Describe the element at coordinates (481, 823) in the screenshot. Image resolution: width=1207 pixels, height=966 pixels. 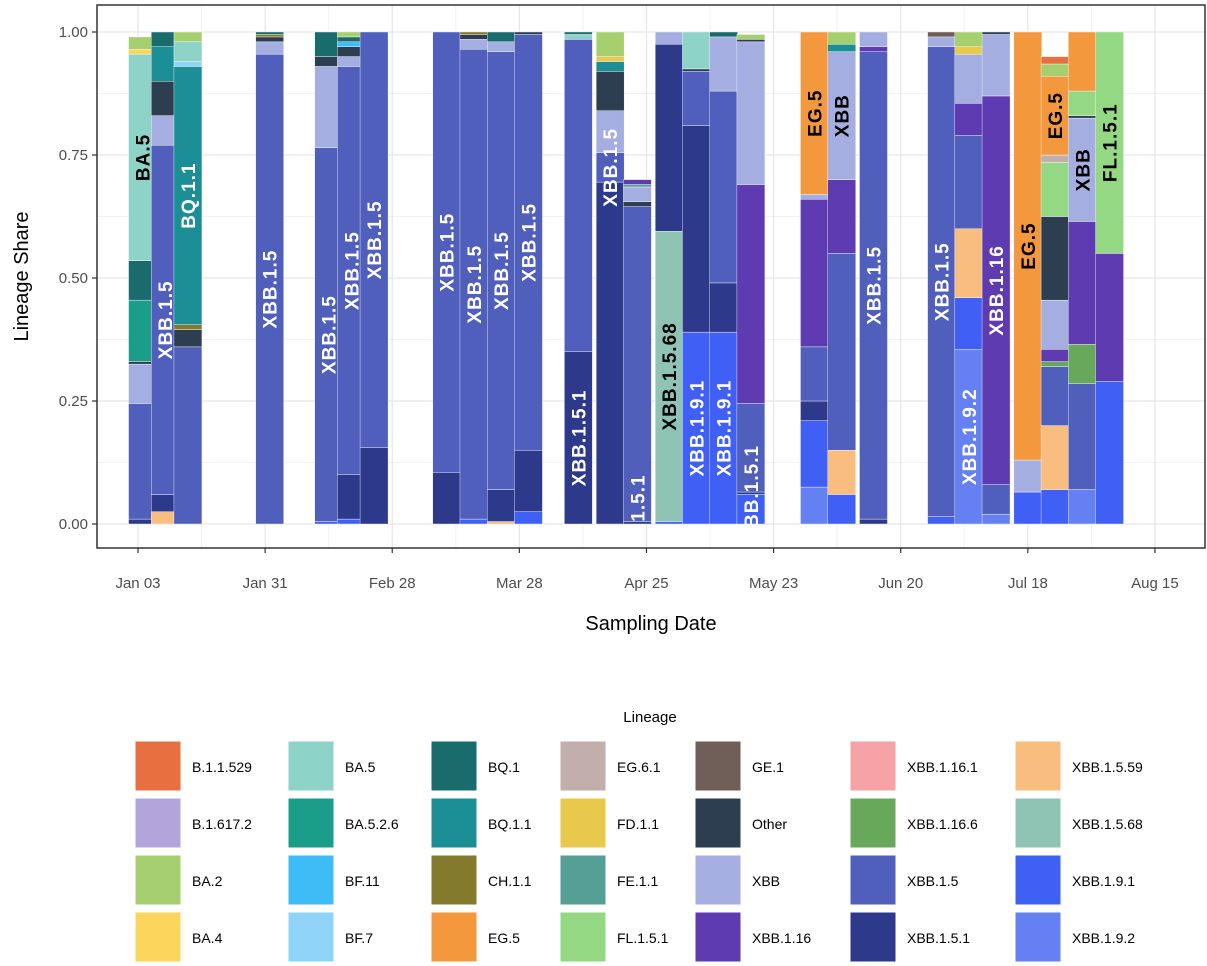
I see `legend-item-BQ.1.1: BQ.1.1` at that location.